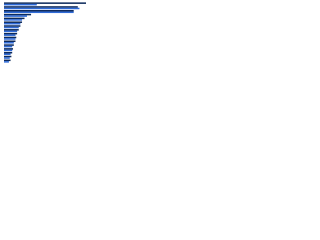  Describe the element at coordinates (45, 32) in the screenshot. I see `chart` at that location.